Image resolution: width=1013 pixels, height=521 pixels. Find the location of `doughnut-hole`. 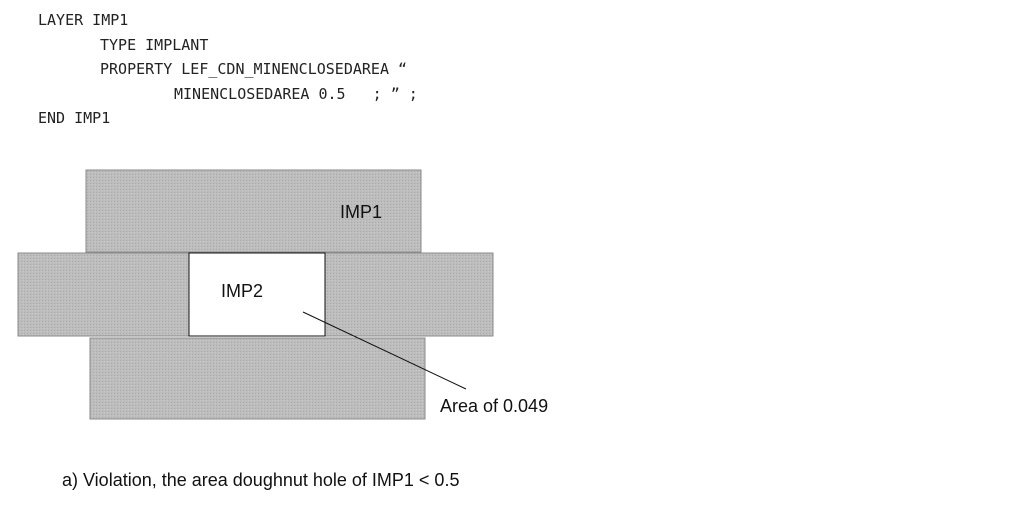

doughnut-hole is located at coordinates (257, 294).